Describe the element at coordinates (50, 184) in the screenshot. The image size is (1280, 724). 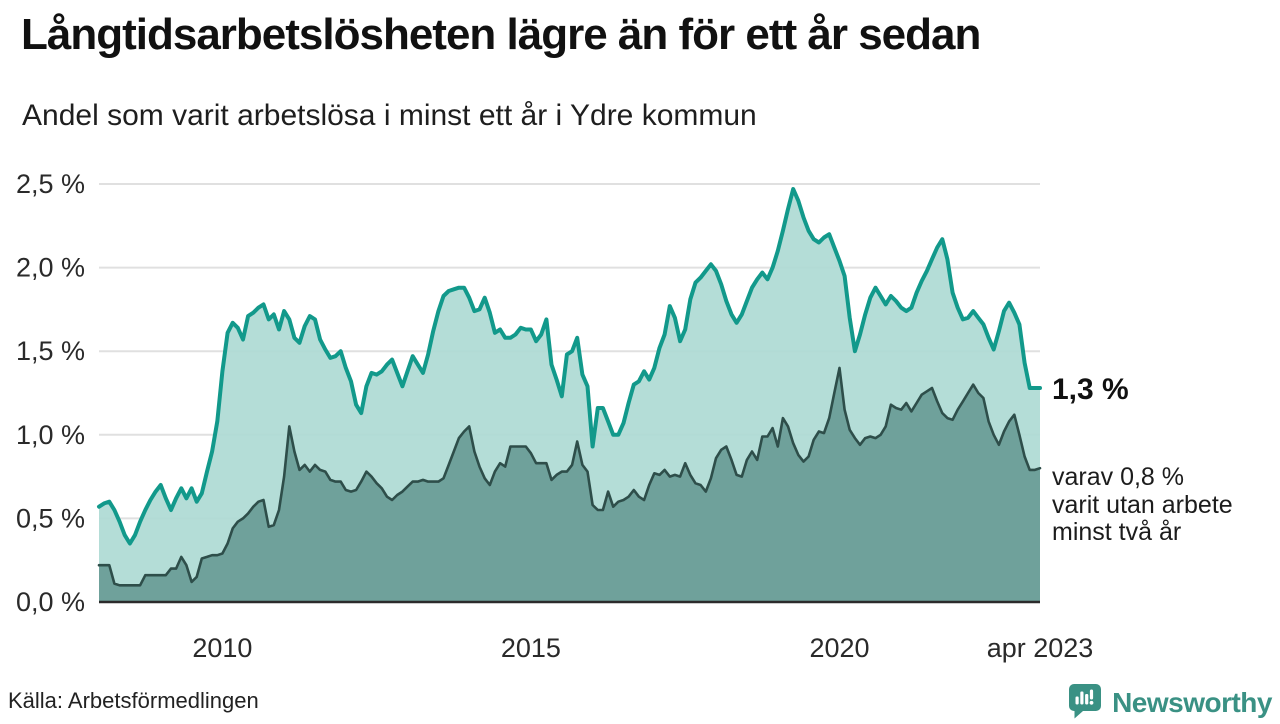
I see `y-tick-label: 2,5 %` at that location.